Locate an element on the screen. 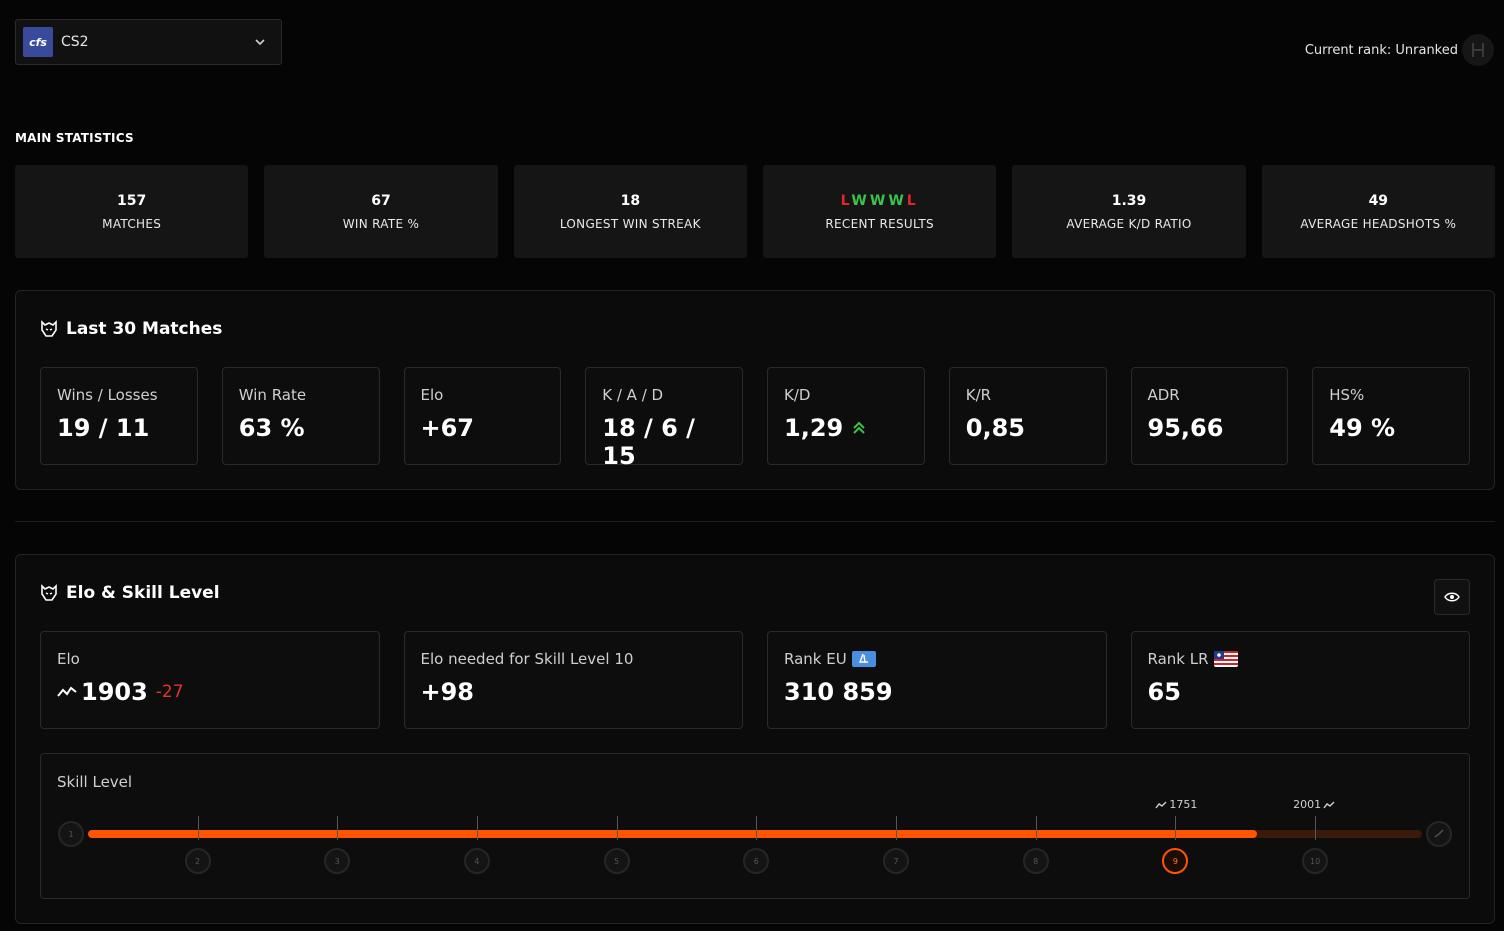 This screenshot has height=931, width=1504. stat-longest-win-streak: 18 LONGEST WIN STREAK is located at coordinates (630, 211).